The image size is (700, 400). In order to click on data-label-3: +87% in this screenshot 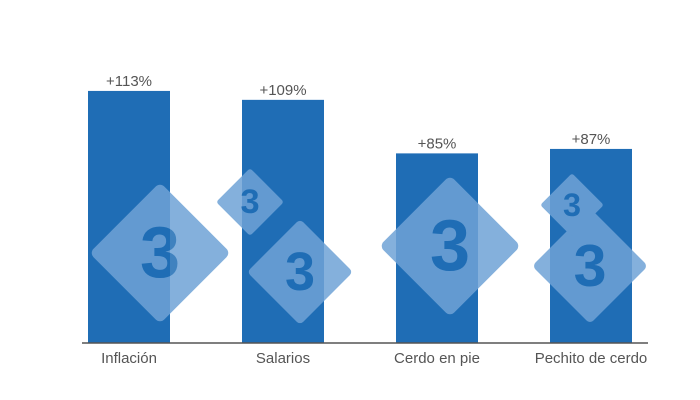, I will do `click(591, 139)`.